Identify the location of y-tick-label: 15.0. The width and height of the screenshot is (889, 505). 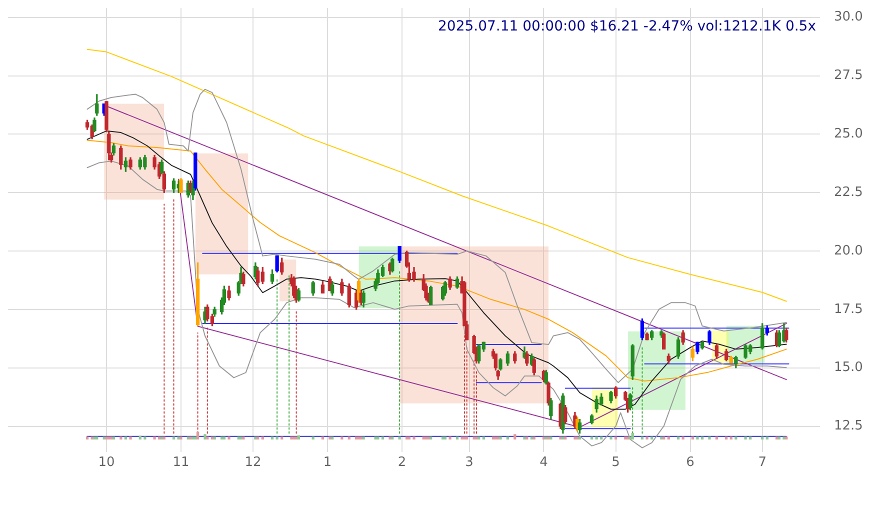
(848, 368).